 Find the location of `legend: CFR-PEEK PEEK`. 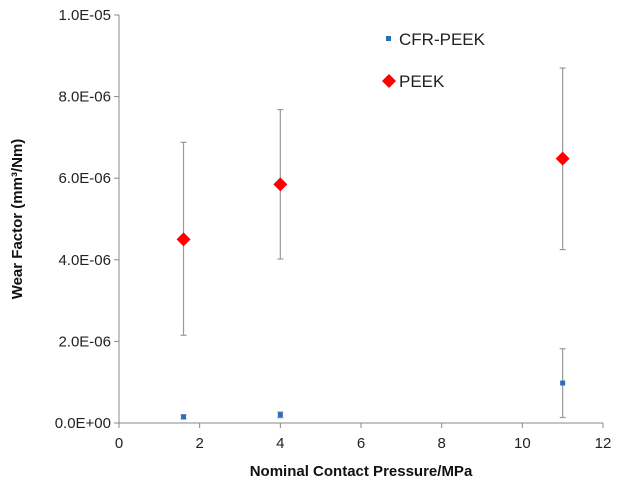

legend: CFR-PEEK PEEK is located at coordinates (434, 60).